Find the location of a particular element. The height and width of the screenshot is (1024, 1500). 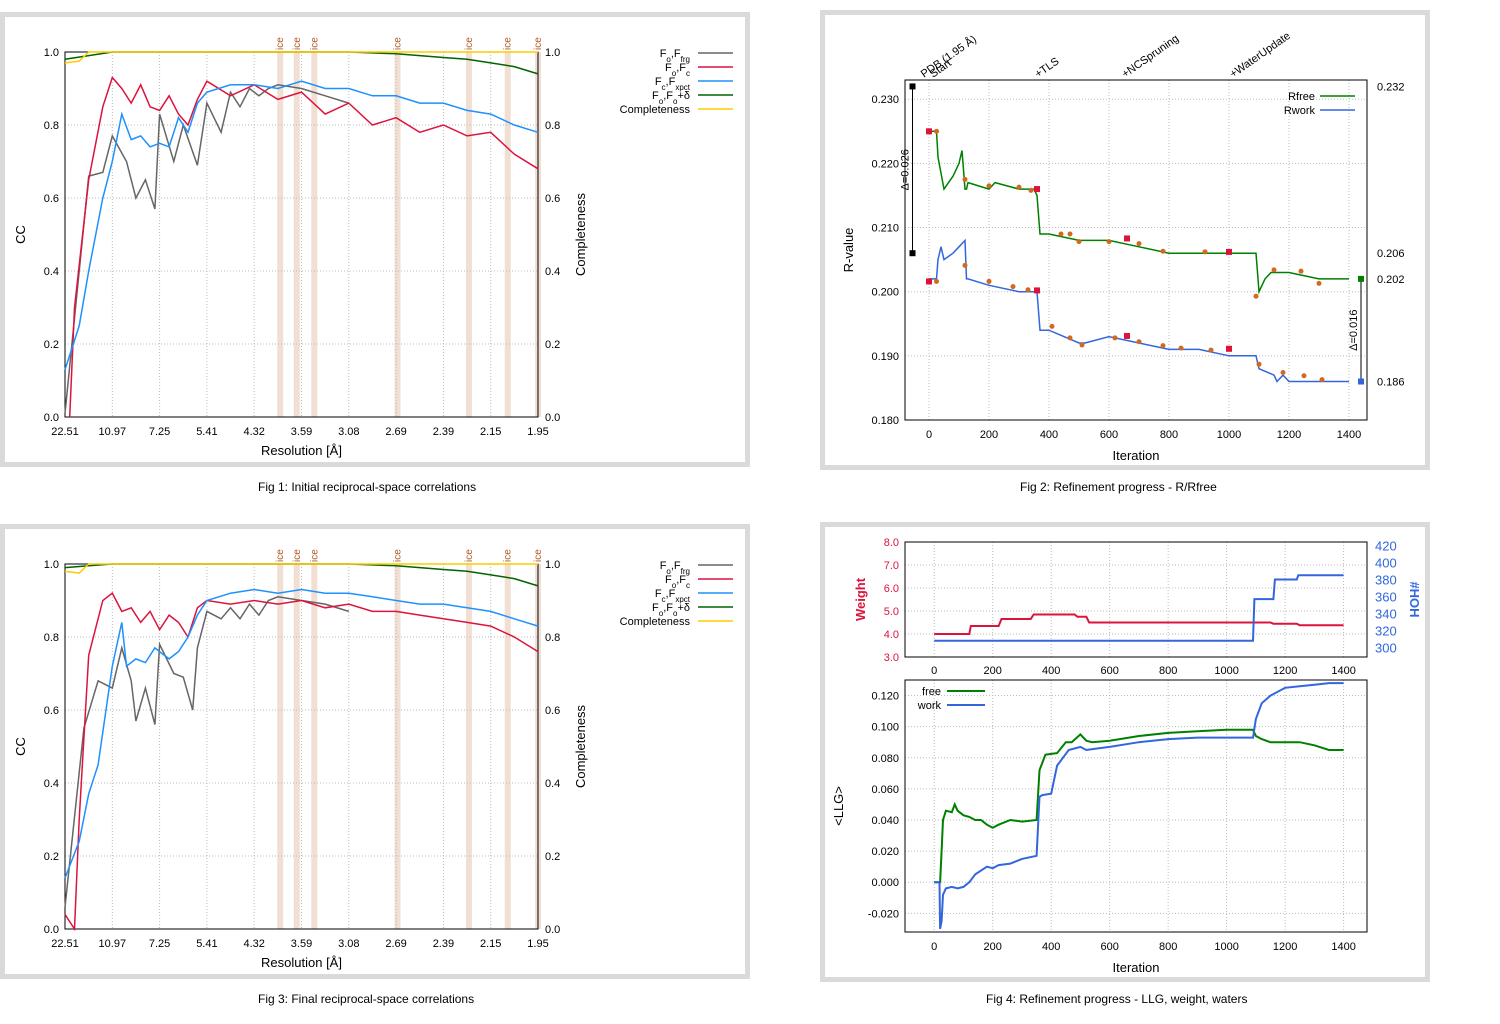

fig1-y-tick: 0.4 is located at coordinates (51, 272).